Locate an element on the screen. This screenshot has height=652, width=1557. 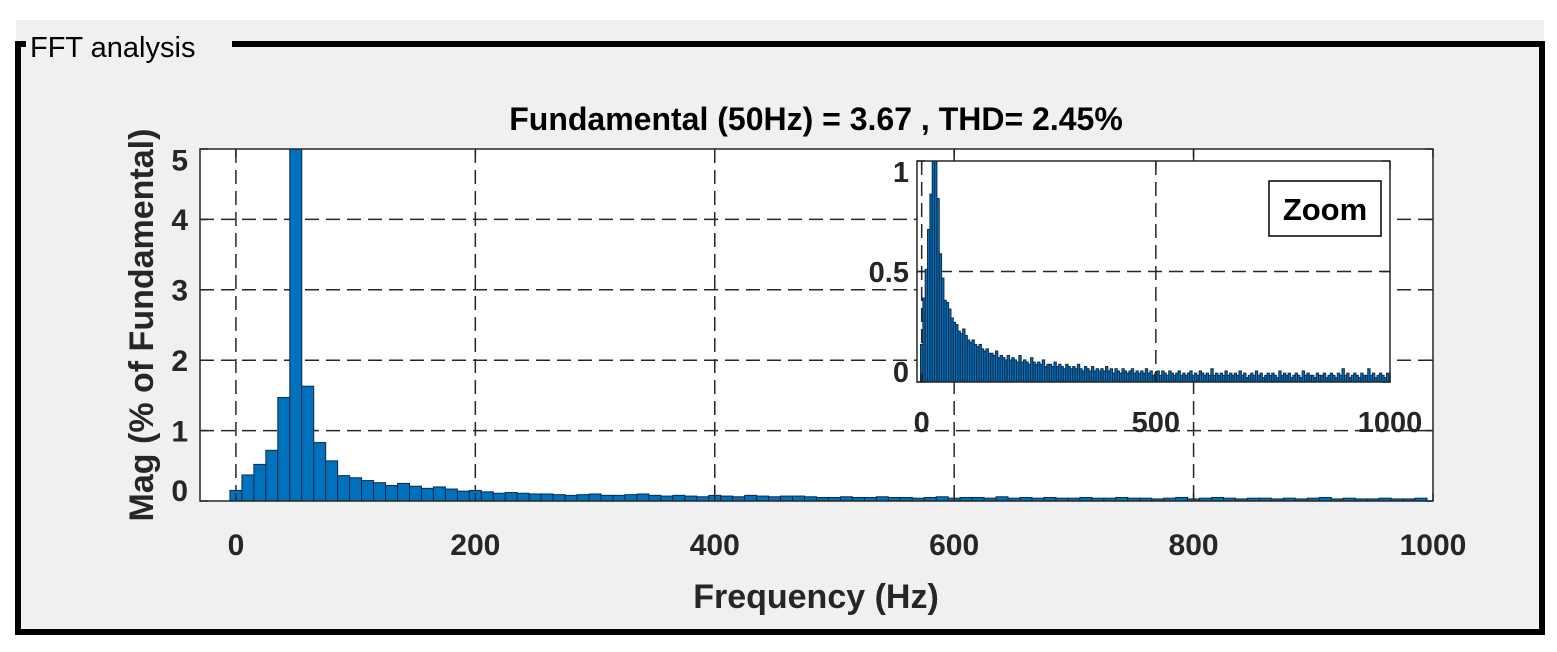
panel-title-bg is located at coordinates (129, 44).